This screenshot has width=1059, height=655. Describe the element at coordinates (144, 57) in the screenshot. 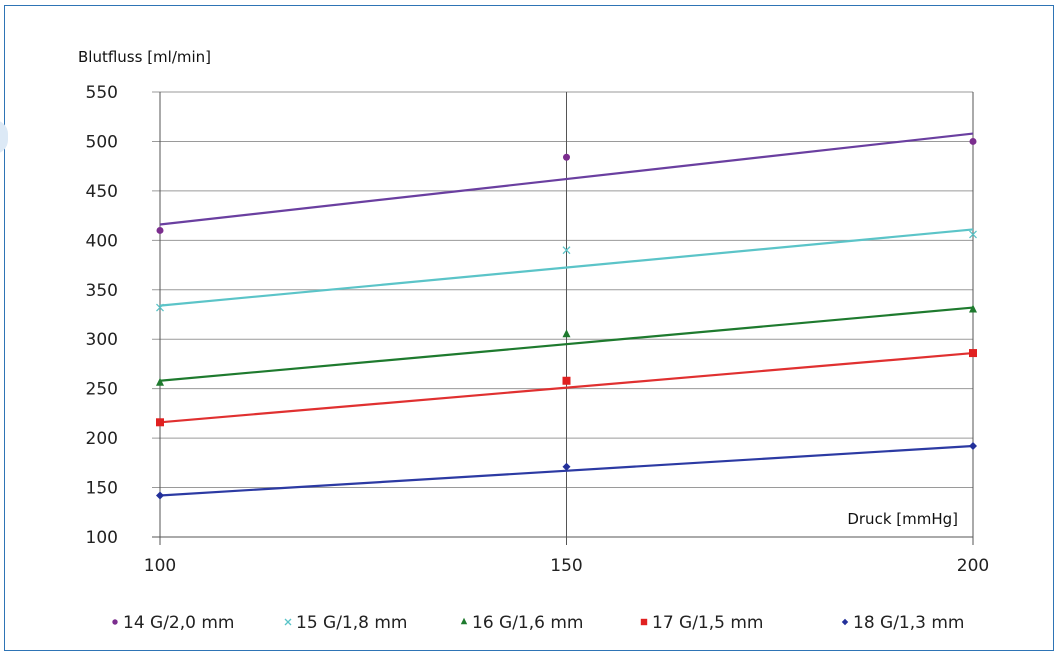

I see `y-axis-title: Blutfluss [ml/min]` at that location.